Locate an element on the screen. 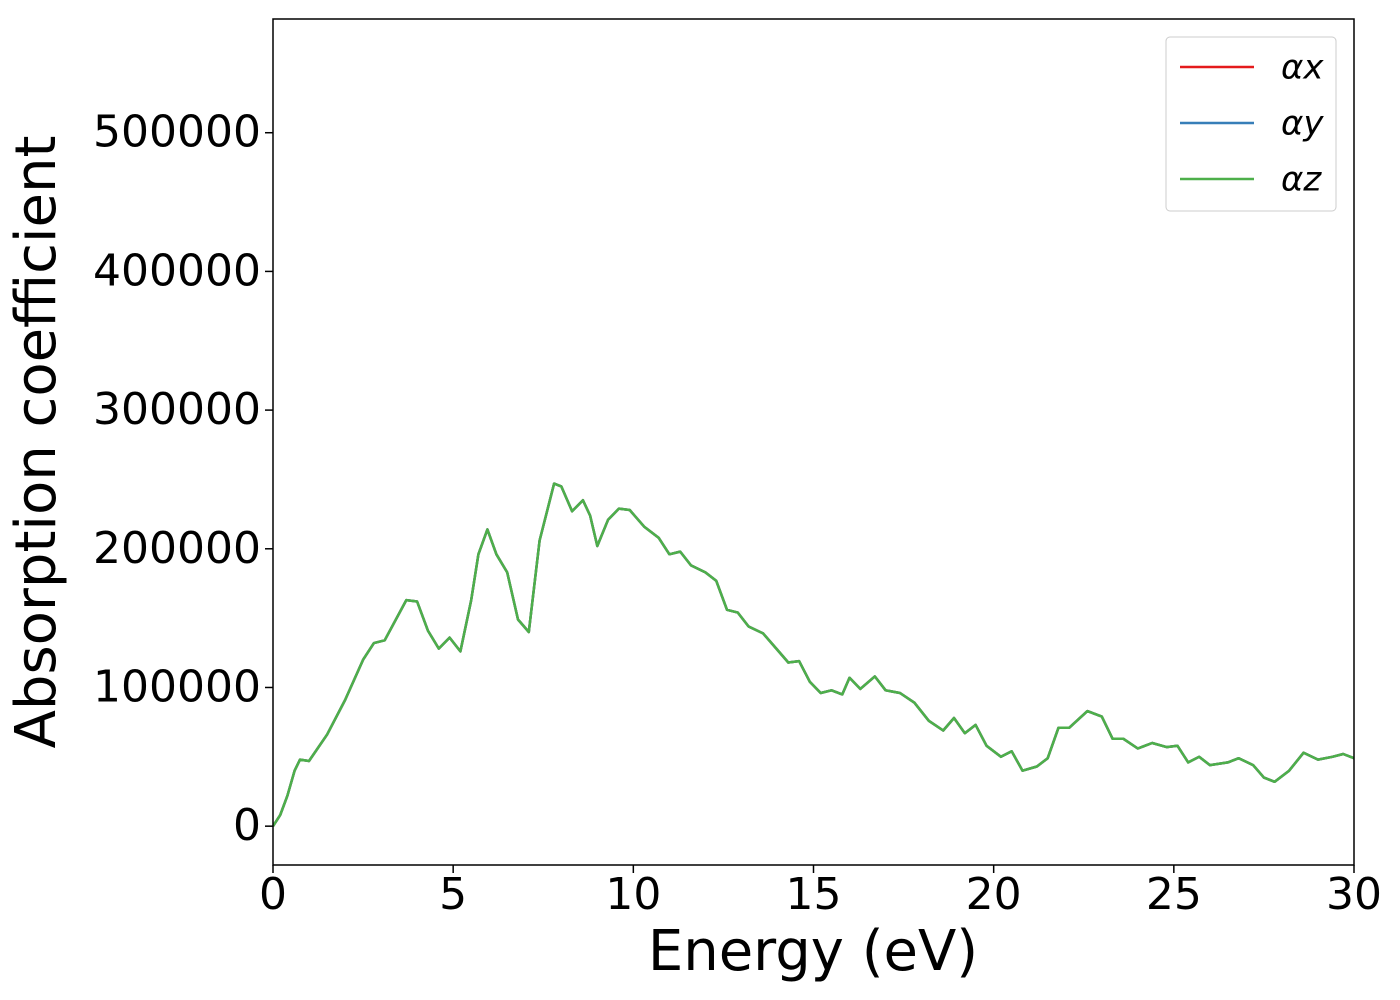 This screenshot has height=1000, width=1400. y-axis-label: Absorption coefficient is located at coordinates (36, 442).